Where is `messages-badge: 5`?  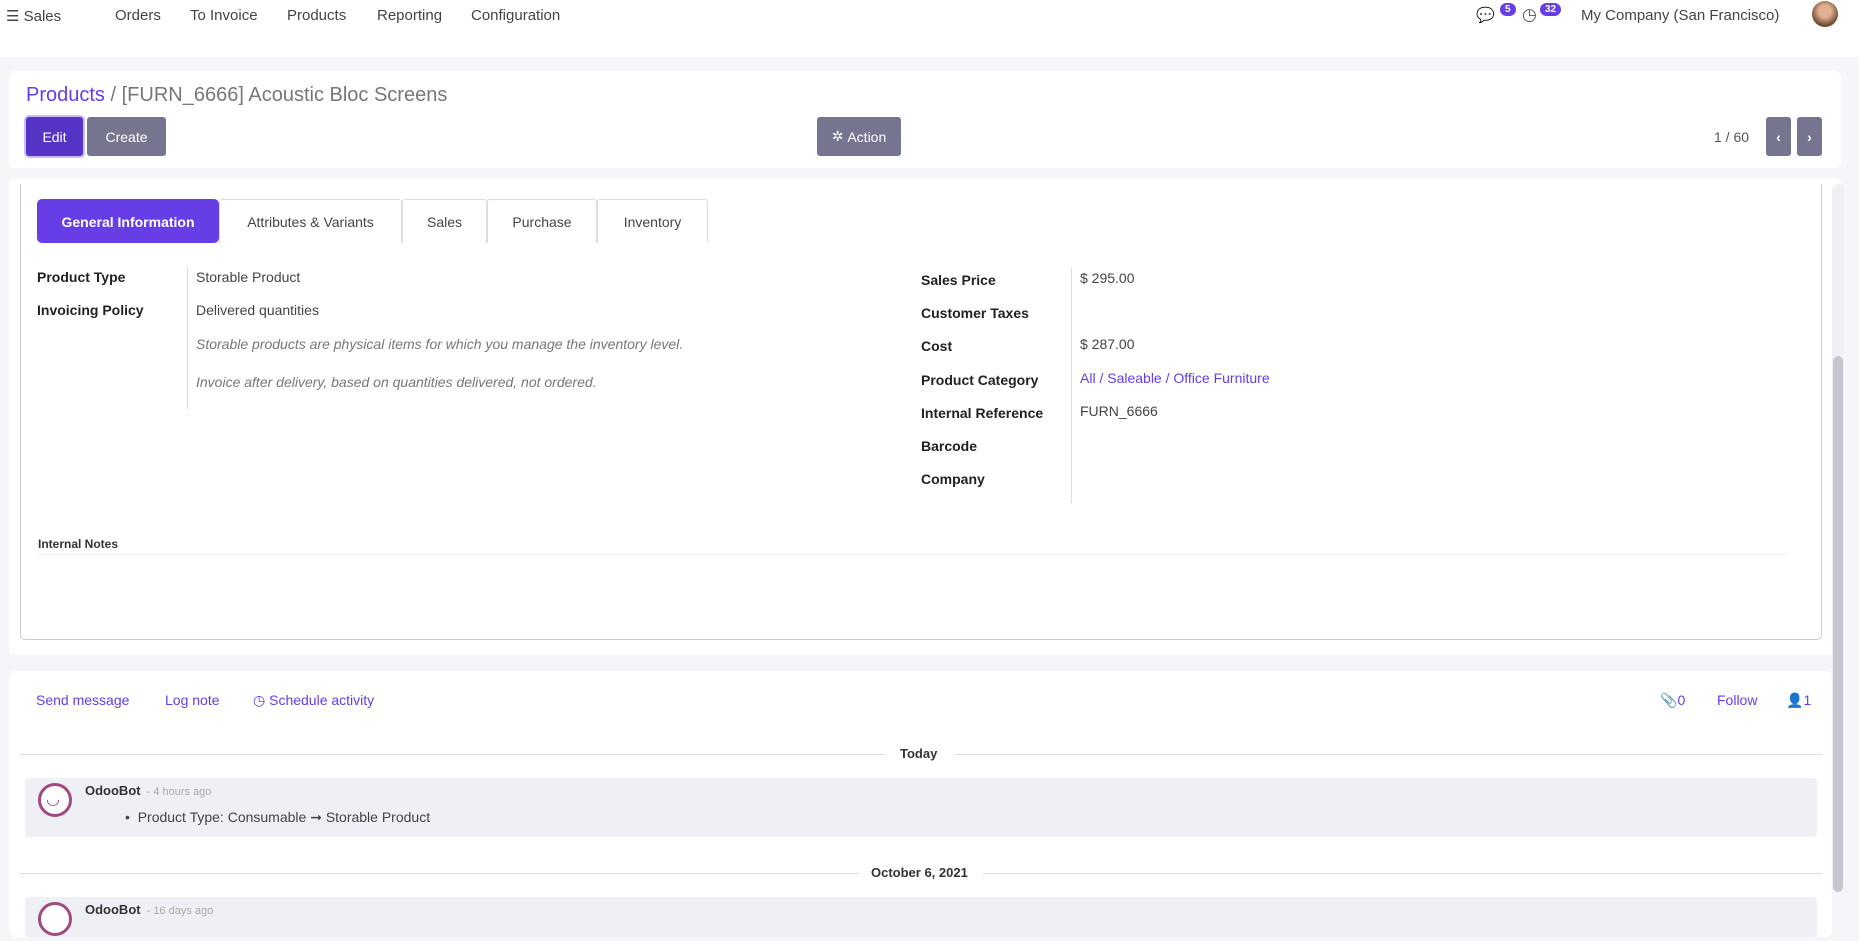 messages-badge: 5 is located at coordinates (1508, 9).